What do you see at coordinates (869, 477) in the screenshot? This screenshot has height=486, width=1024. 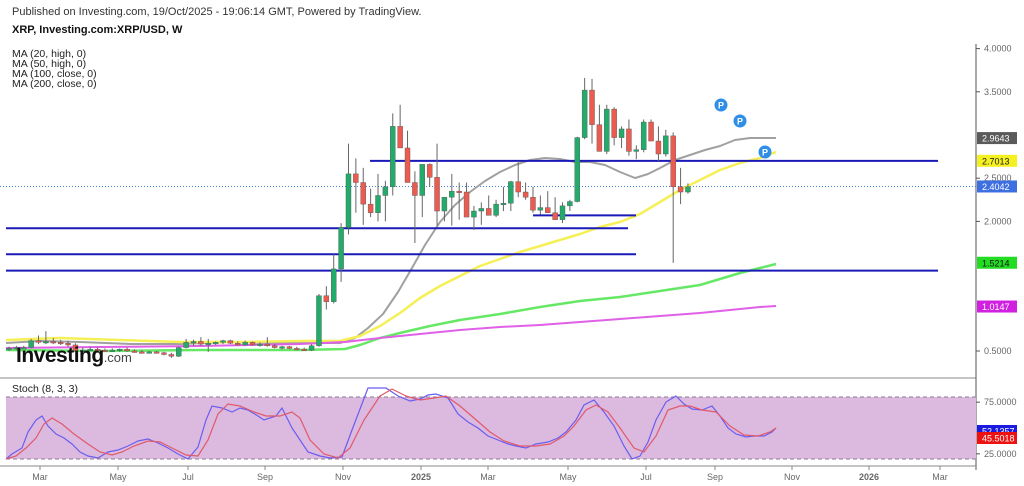 I see `time-axis-tick: 2026` at bounding box center [869, 477].